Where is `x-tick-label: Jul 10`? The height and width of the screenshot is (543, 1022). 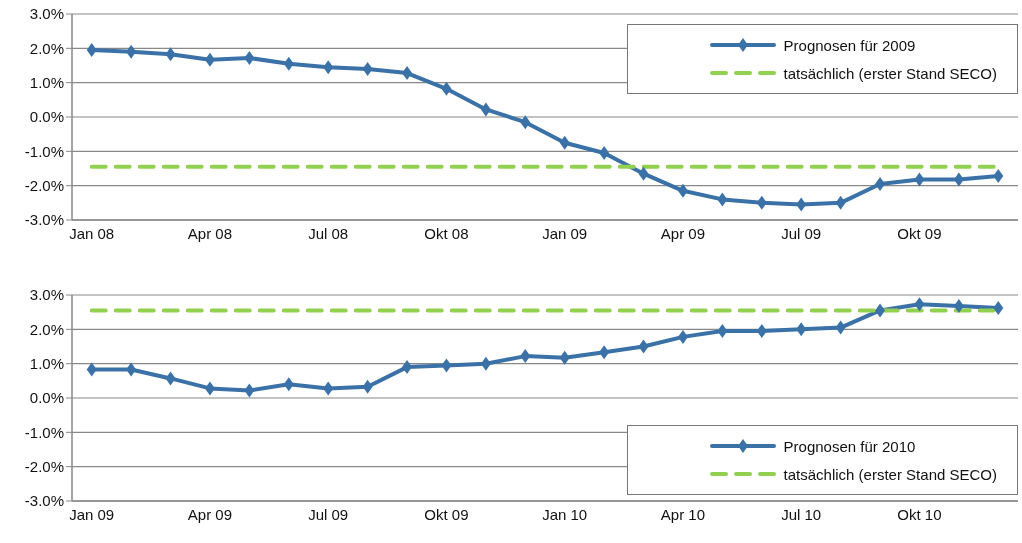 x-tick-label: Jul 10 is located at coordinates (801, 514).